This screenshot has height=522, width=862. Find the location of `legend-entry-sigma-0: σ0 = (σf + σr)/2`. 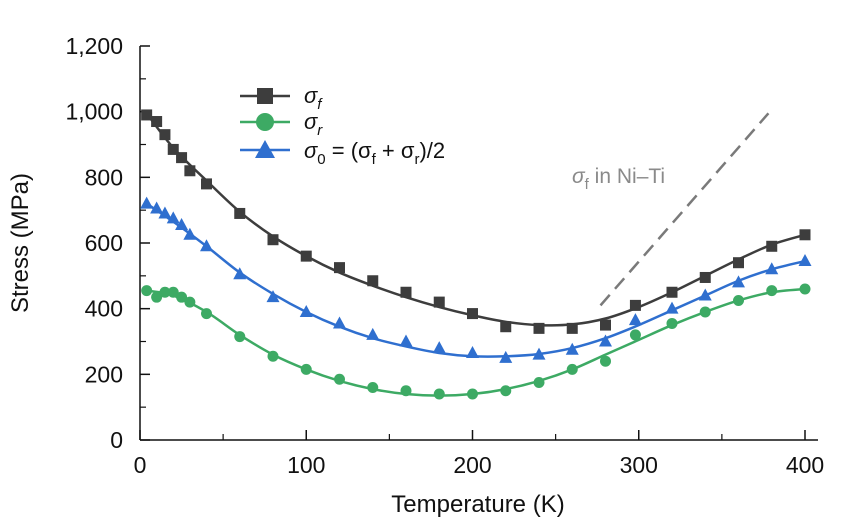

legend-entry-sigma-0: σ0 = (σf + σr)/2 is located at coordinates (374, 153).